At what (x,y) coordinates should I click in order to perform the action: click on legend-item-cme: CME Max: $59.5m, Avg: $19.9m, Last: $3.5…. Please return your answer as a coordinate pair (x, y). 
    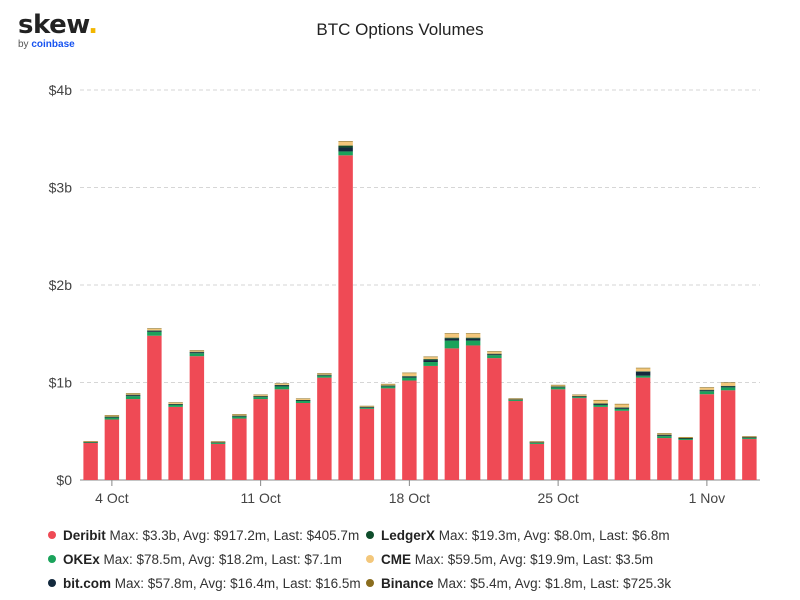
    Looking at the image, I should click on (509, 559).